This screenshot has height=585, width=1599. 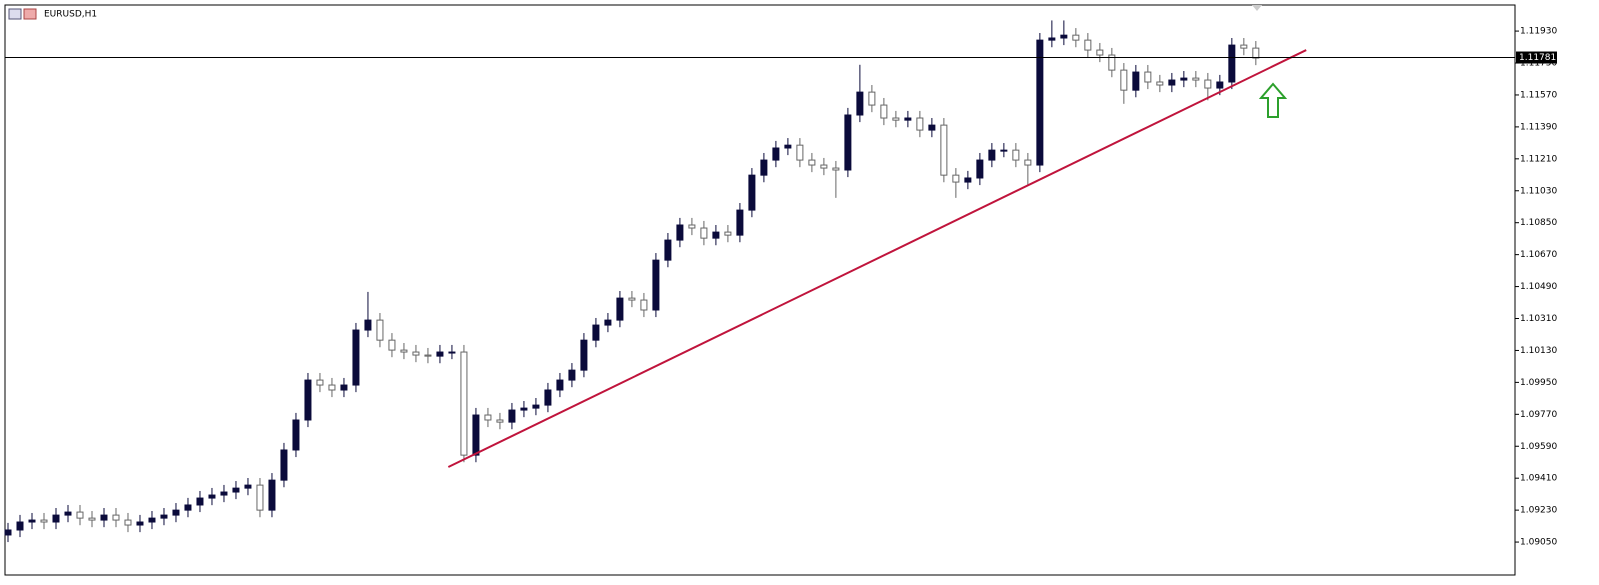 What do you see at coordinates (1538, 287) in the screenshot?
I see `y-tick-label: 1.10490` at bounding box center [1538, 287].